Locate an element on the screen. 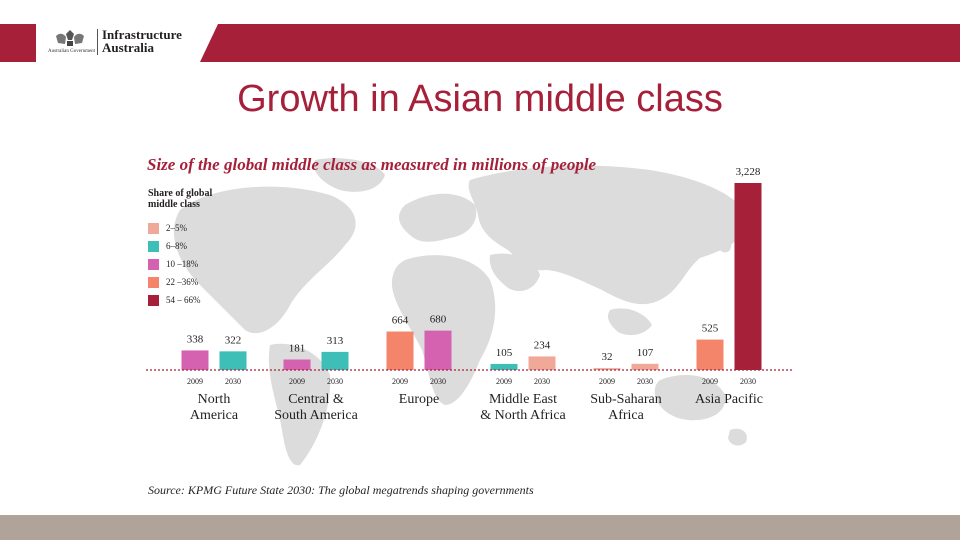 The width and height of the screenshot is (960, 540). government-label: Australian Government is located at coordinates (72, 51).